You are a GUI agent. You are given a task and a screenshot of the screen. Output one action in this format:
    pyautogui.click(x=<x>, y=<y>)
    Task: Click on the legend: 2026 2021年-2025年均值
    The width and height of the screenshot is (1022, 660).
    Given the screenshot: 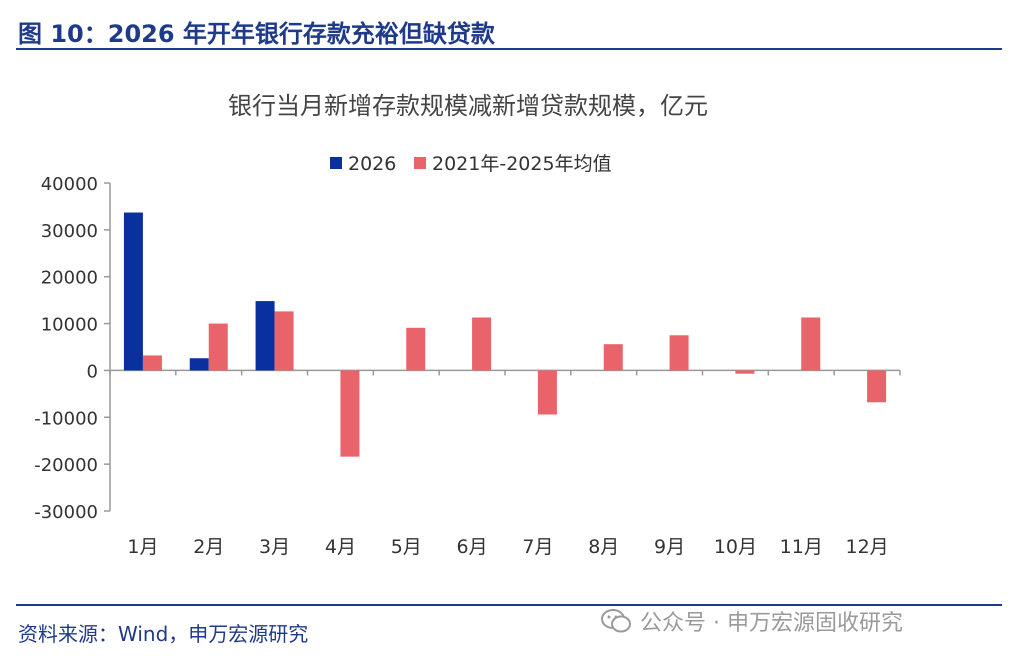 What is the action you would take?
    pyautogui.click(x=471, y=164)
    